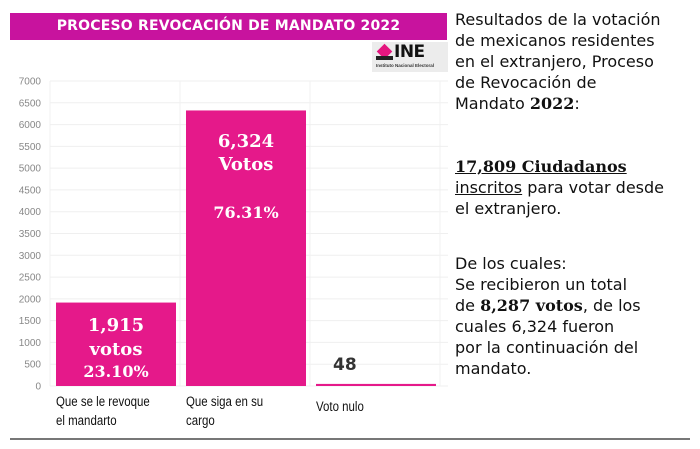 Image resolution: width=700 pixels, height=449 pixels. I want to click on x-label-revoque: Que se le revoque el mandarto, so click(103, 411).